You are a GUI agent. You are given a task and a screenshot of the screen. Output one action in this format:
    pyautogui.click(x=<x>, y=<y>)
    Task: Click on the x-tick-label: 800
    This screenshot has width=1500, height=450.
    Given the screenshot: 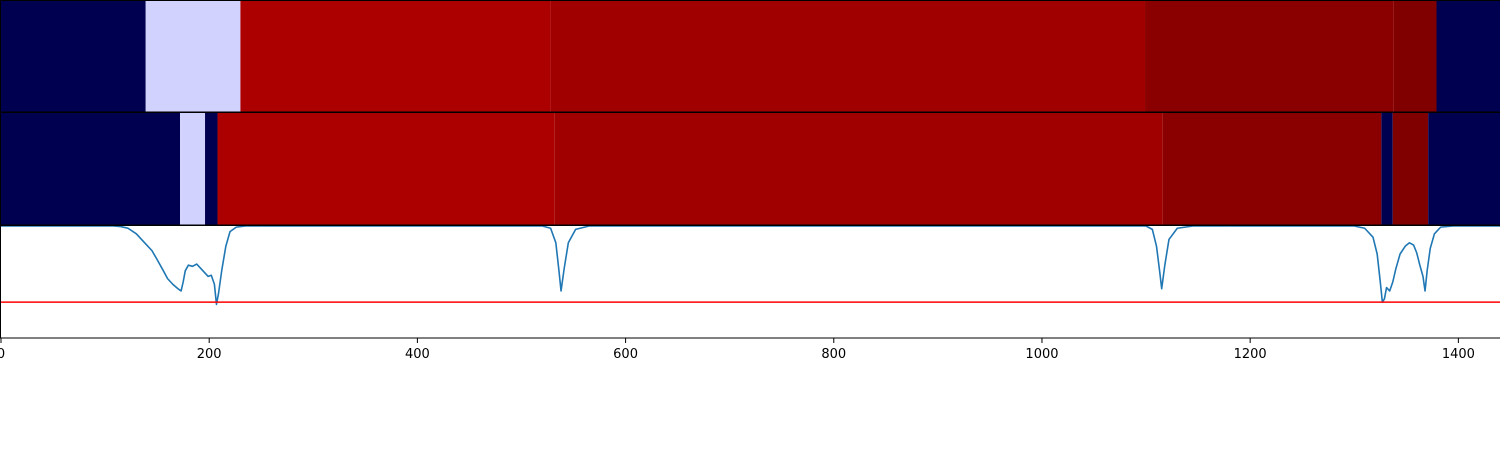 What is the action you would take?
    pyautogui.click(x=833, y=354)
    